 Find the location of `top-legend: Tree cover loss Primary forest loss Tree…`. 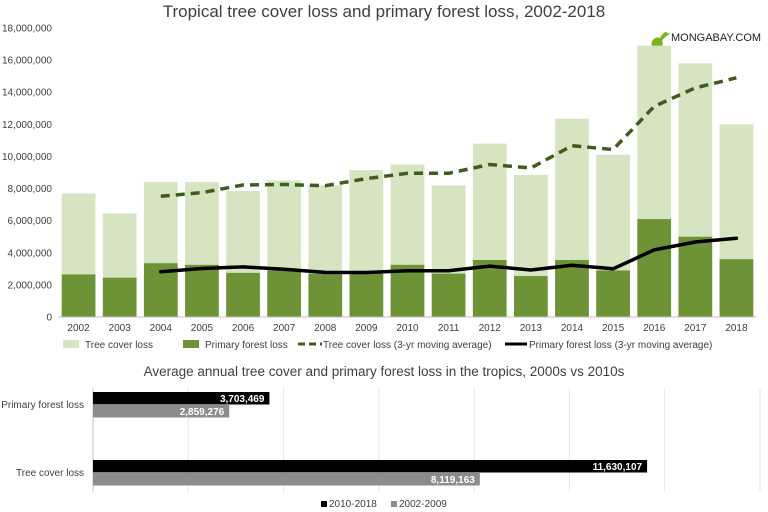

top-legend: Tree cover loss Primary forest loss Tree… is located at coordinates (387, 345).